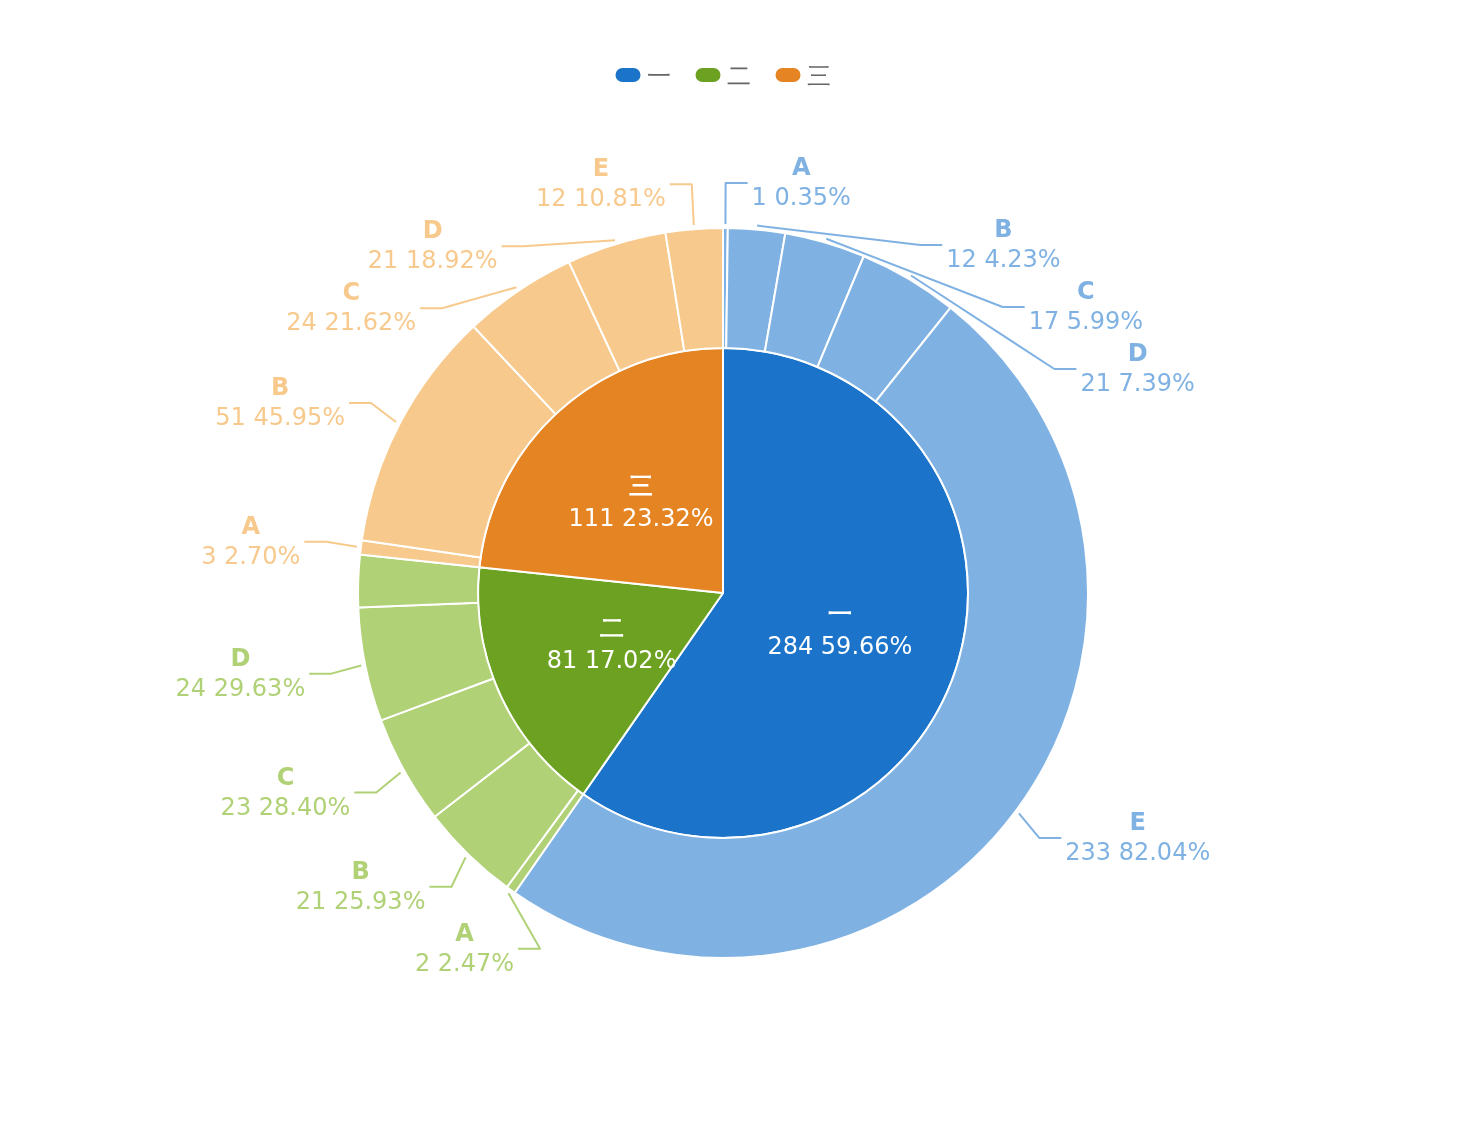 This screenshot has height=1144, width=1480. Describe the element at coordinates (251, 555) in the screenshot. I see `data-label: 3 2.70%` at that location.